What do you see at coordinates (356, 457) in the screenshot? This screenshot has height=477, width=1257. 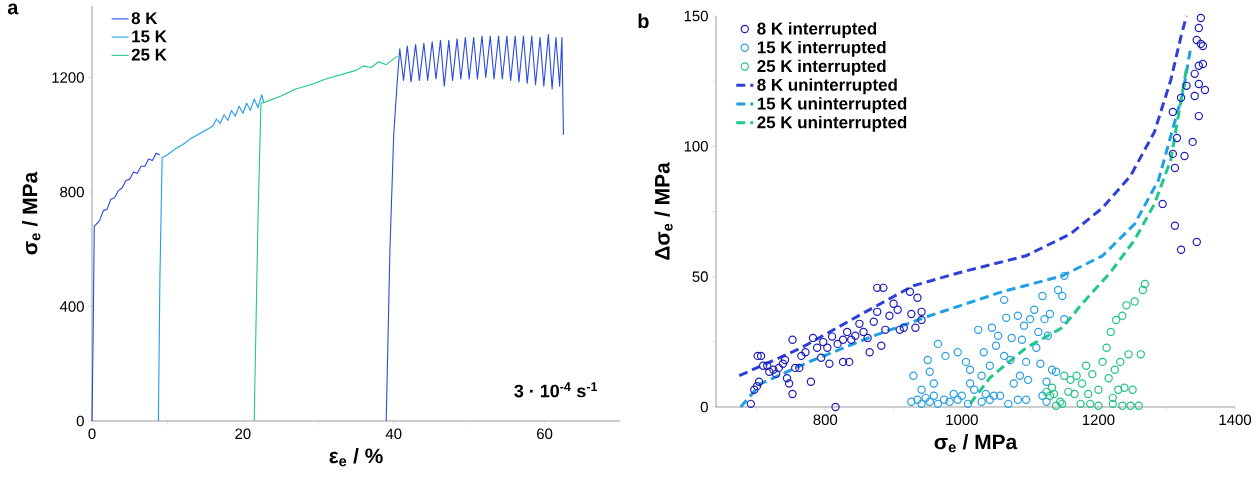 I see `x-axis-title: ε$_{e}$ / %` at bounding box center [356, 457].